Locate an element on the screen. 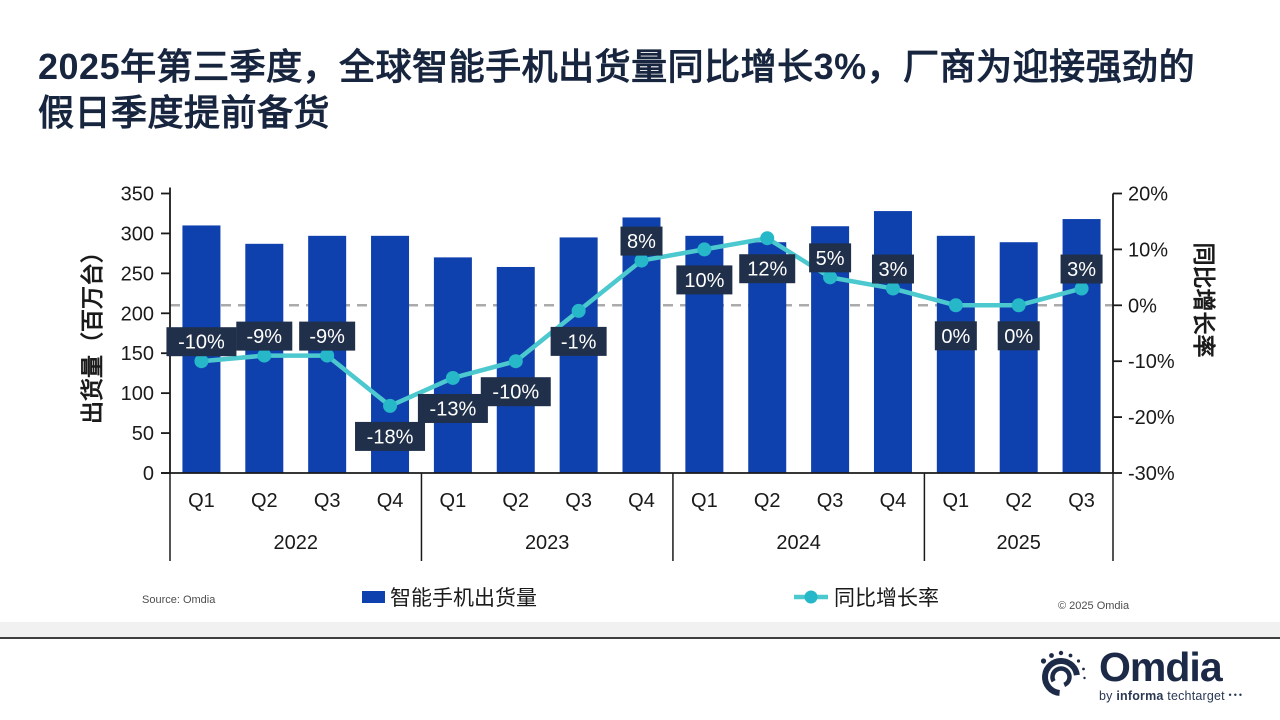 The height and width of the screenshot is (720, 1280). right-axis-tick-label: -20% is located at coordinates (1151, 418).